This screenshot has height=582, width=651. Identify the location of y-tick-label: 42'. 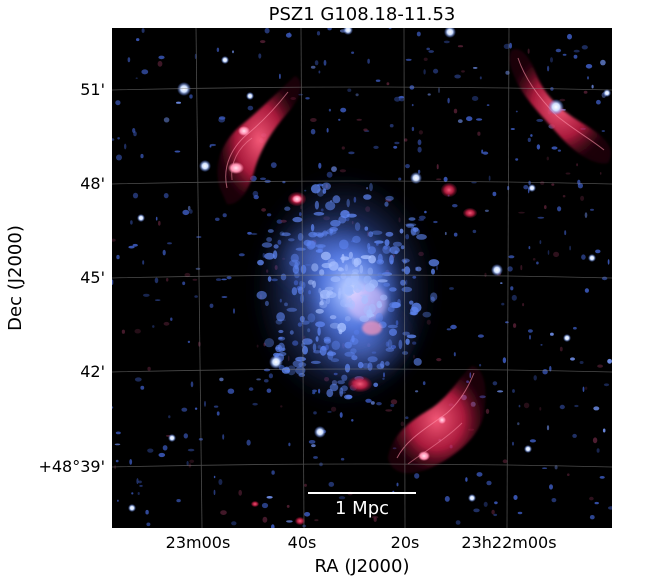
(92, 371).